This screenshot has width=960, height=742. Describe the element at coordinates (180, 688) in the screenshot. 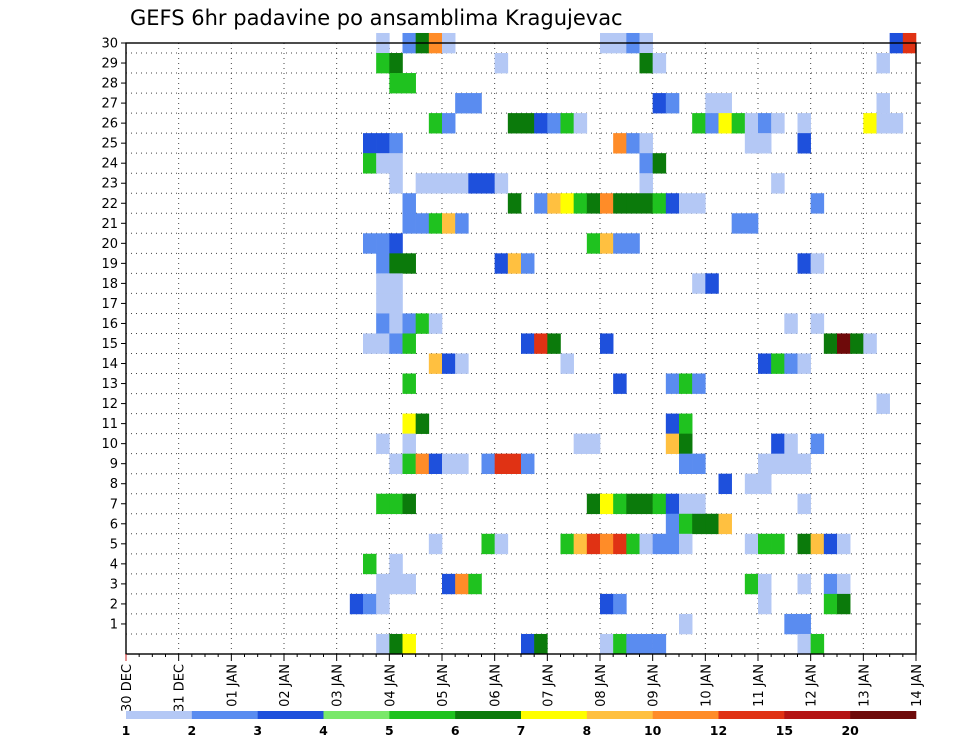

I see `x-tick-label: 31 DEC` at that location.